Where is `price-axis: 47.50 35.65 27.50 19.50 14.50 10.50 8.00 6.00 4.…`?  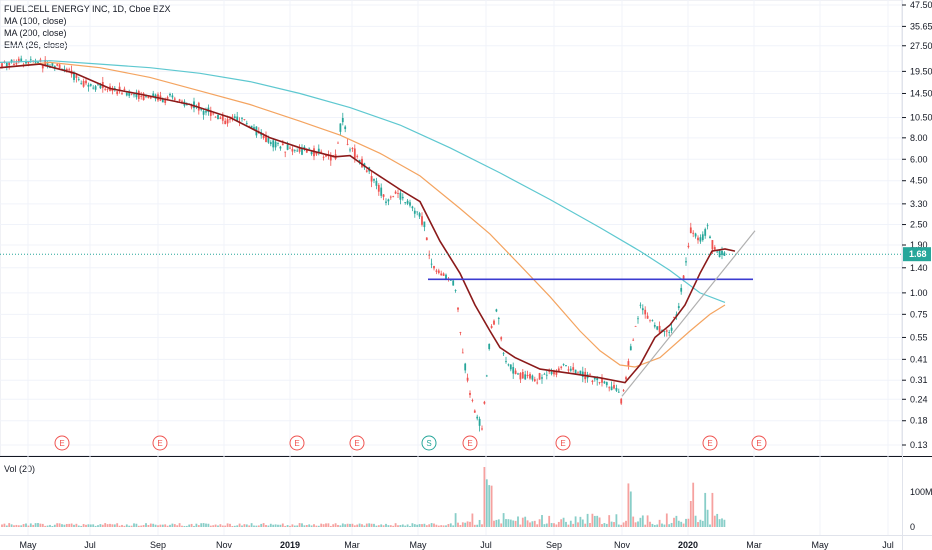 price-axis: 47.50 35.65 27.50 19.50 14.50 10.50 8.00 6.00 4.… is located at coordinates (917, 266).